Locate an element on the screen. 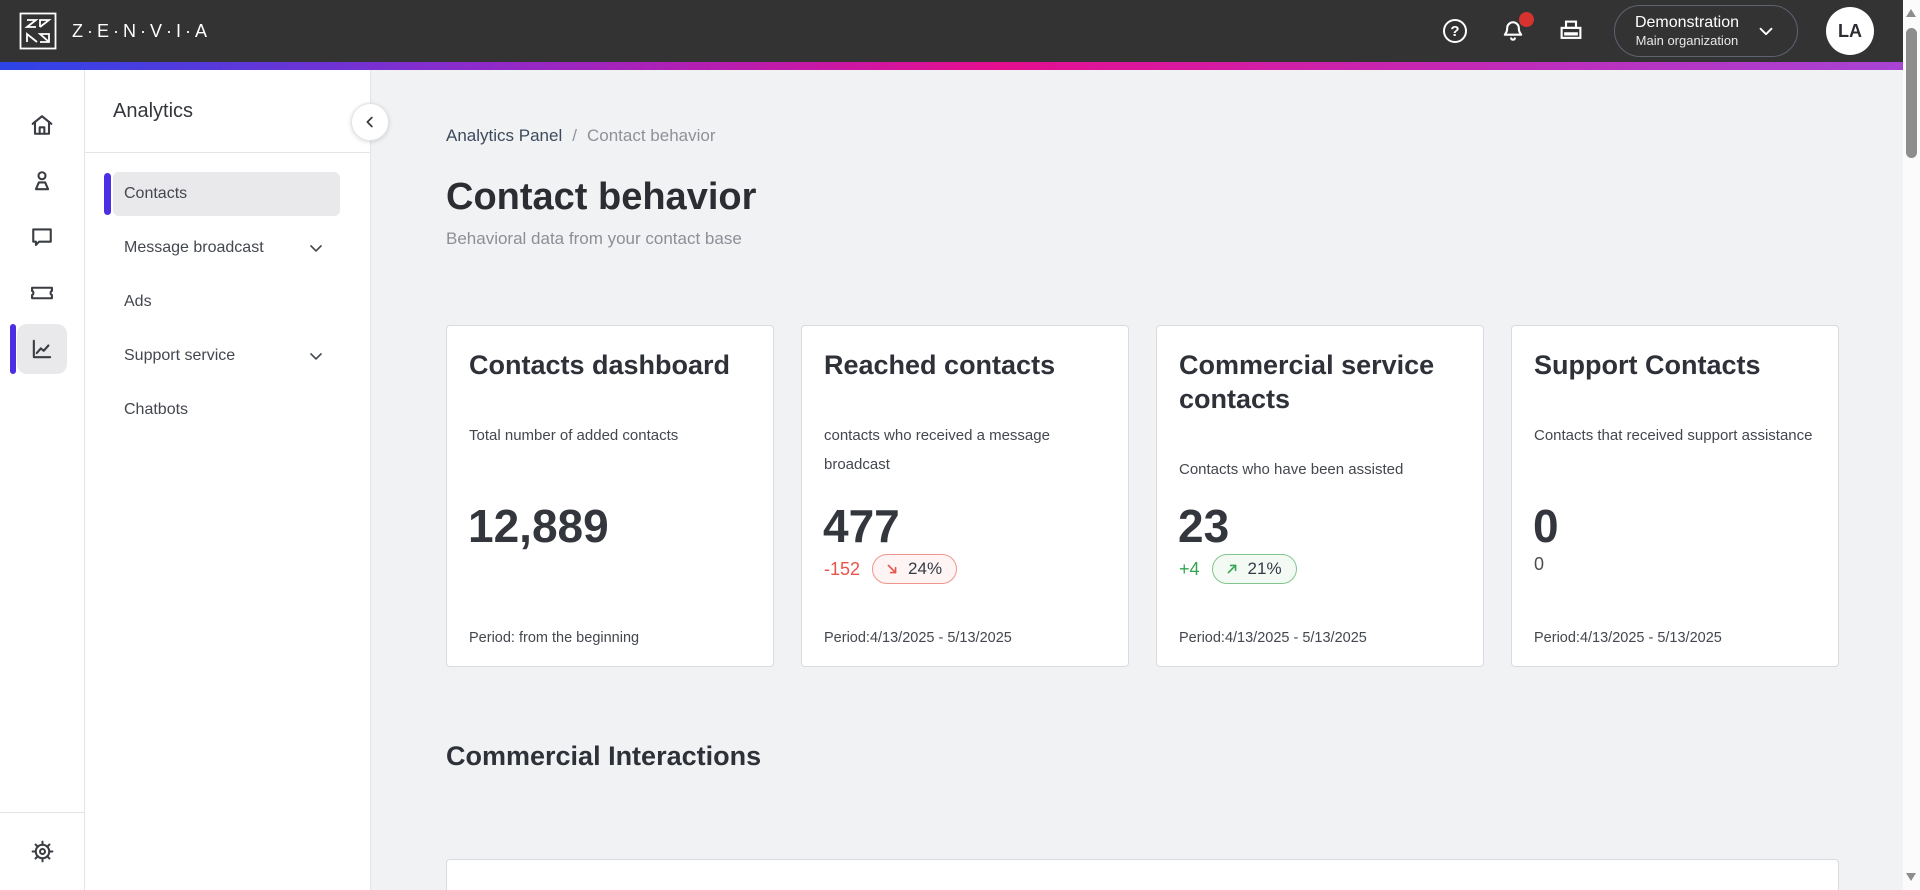  organization-name: Demonstration is located at coordinates (1686, 22).